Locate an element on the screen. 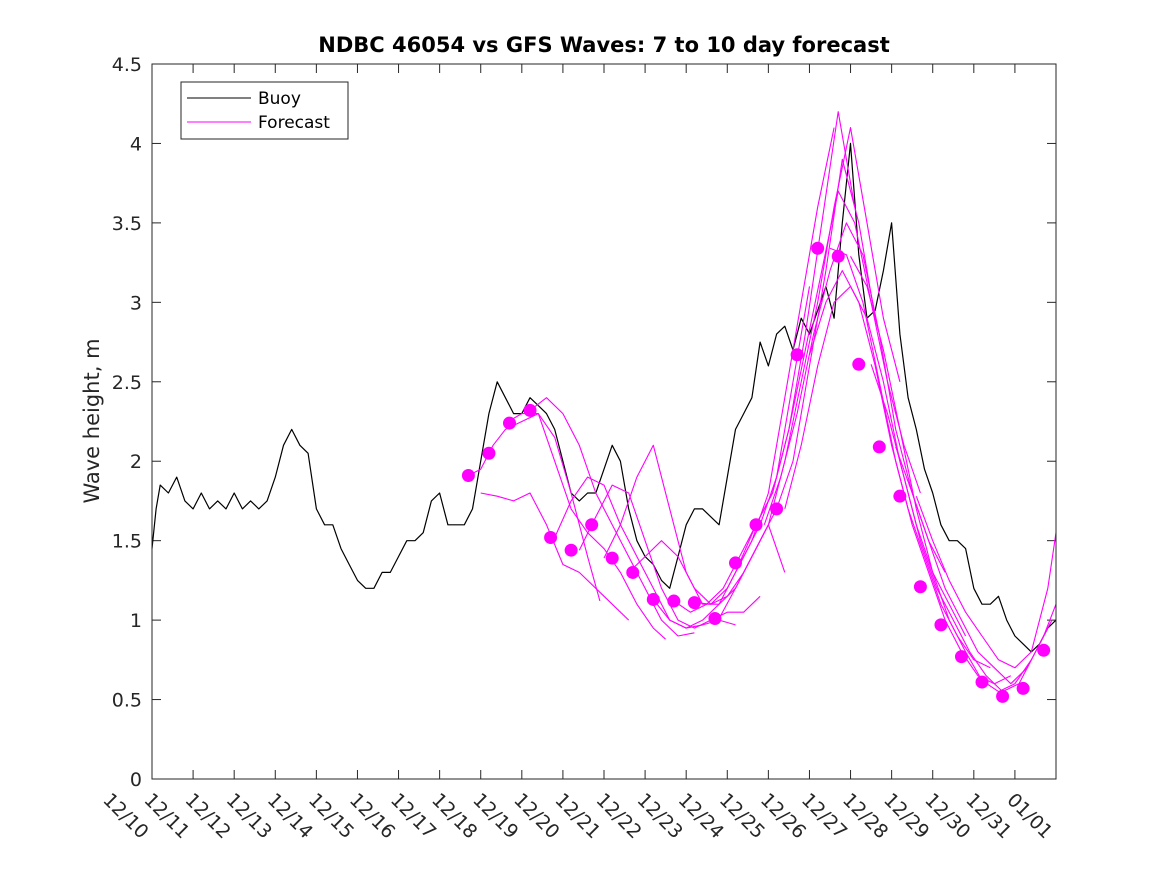  y-tick-label: 4 is located at coordinates (136, 144).